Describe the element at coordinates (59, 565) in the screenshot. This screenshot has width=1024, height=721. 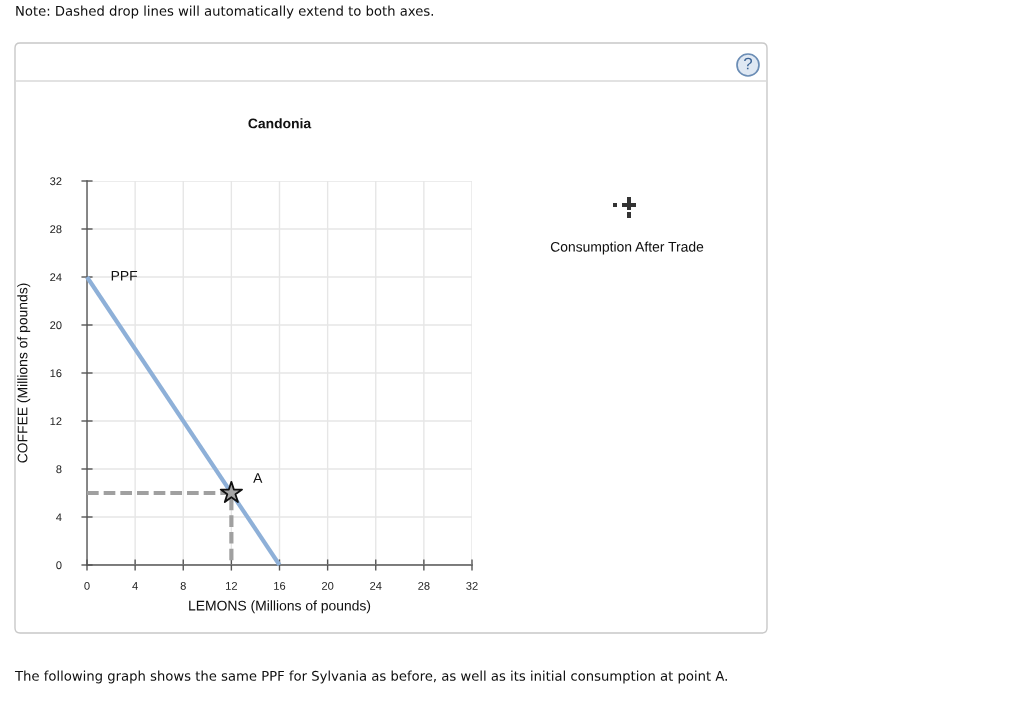
I see `y-tick-label: 0` at that location.